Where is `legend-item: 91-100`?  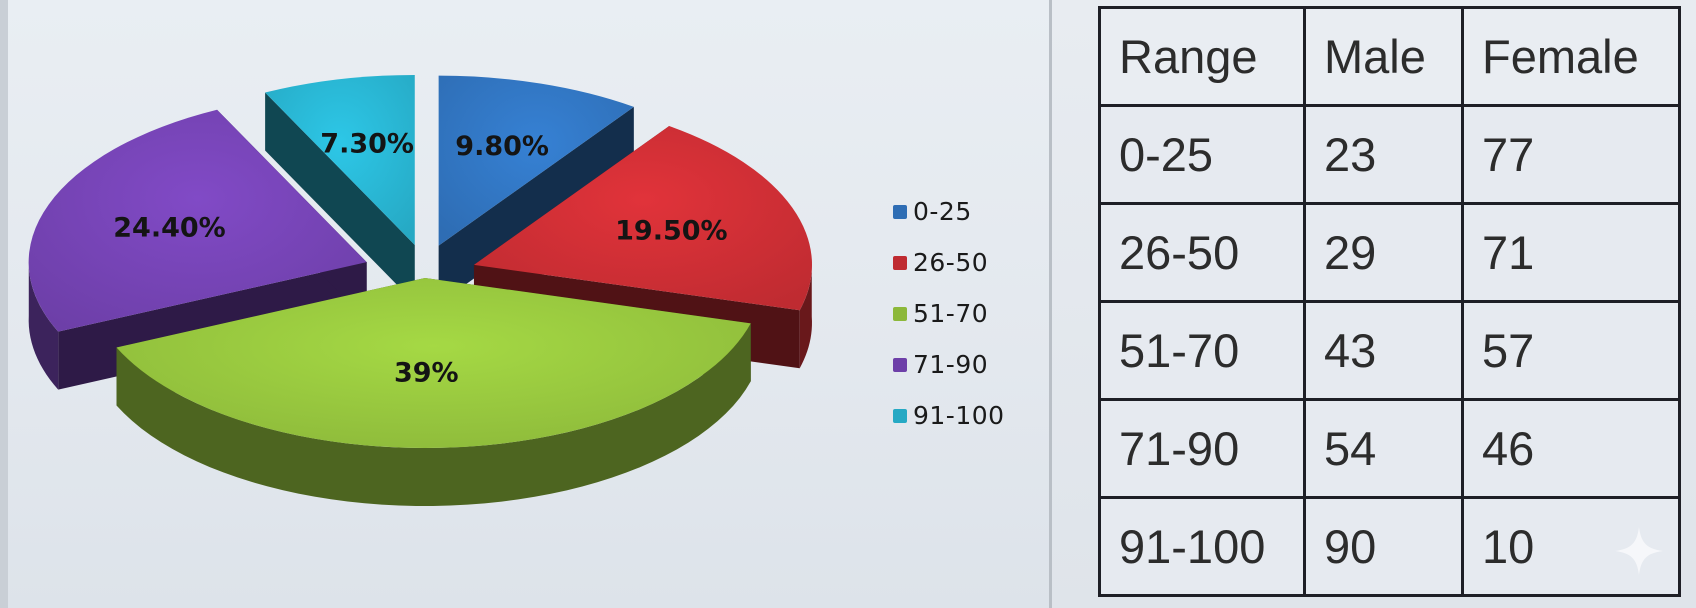
legend-item: 91-100 is located at coordinates (949, 415).